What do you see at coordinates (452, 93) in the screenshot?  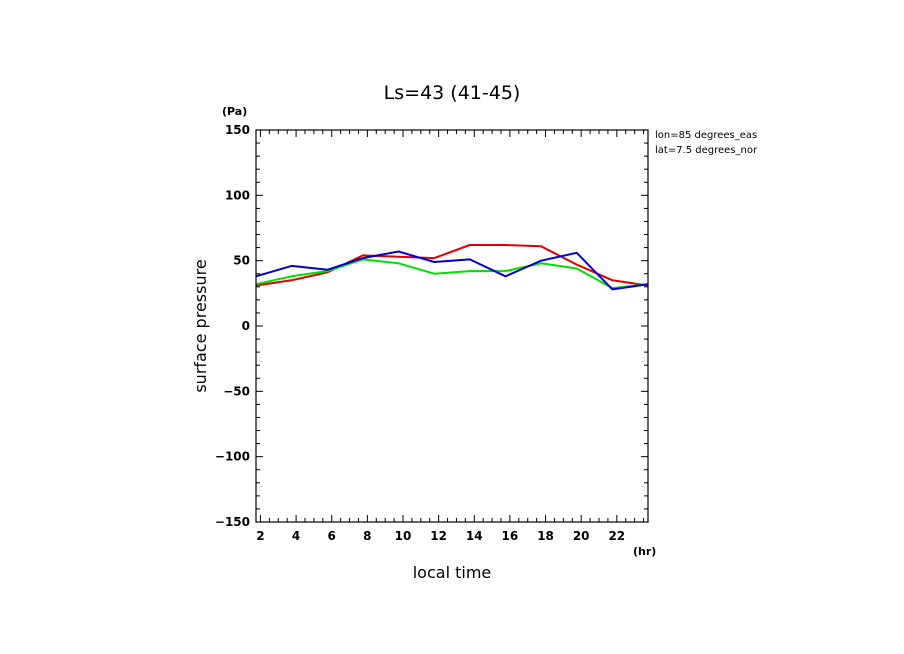 I see `chart-title: Ls=43 (41-45)` at bounding box center [452, 93].